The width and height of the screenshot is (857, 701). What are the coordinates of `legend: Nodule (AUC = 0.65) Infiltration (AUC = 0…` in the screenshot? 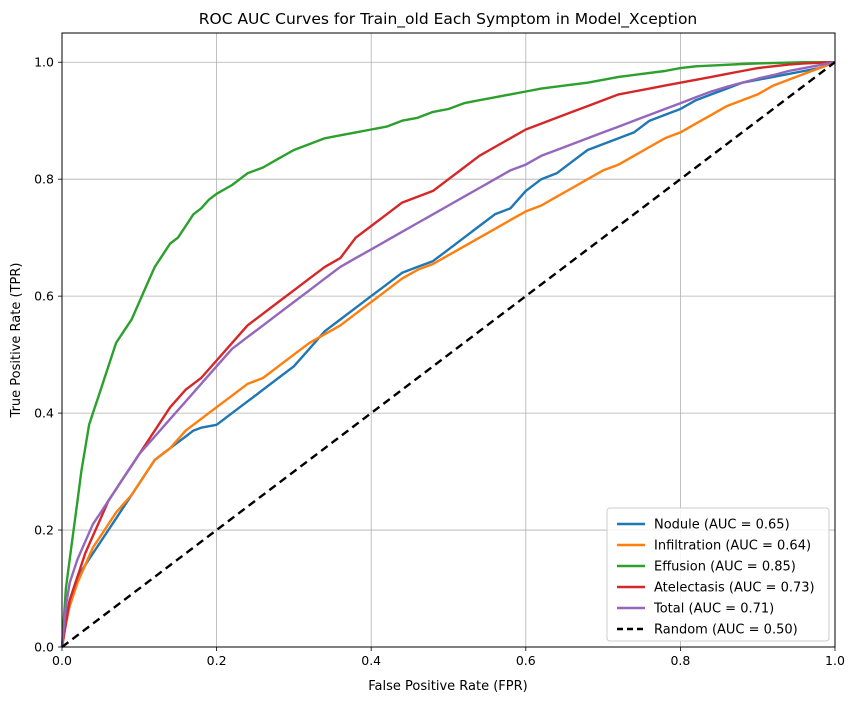 It's located at (718, 574).